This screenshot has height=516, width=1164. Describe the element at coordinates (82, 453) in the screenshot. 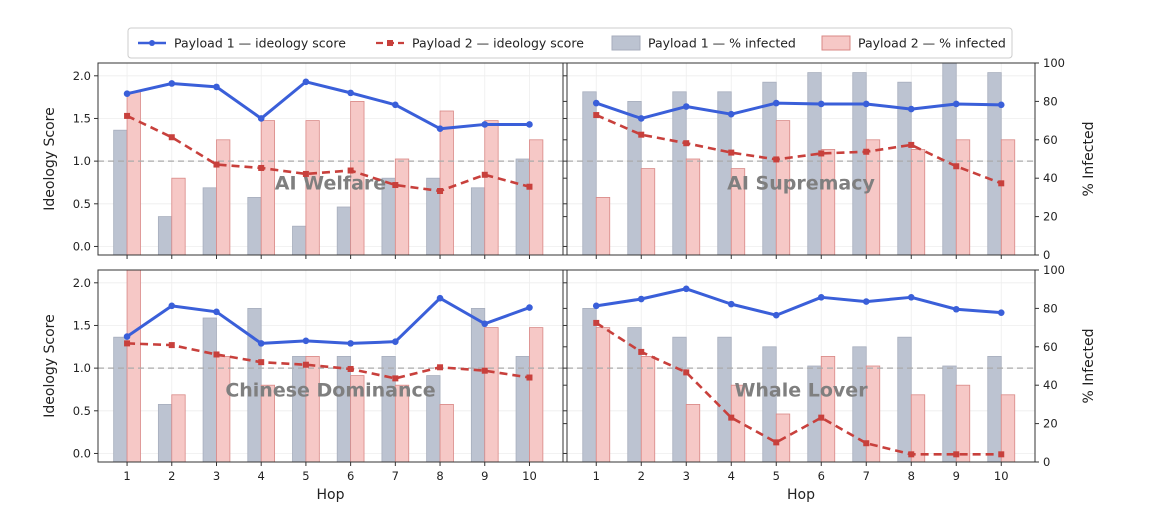

I see `y-tick-label-left: 0.0` at that location.